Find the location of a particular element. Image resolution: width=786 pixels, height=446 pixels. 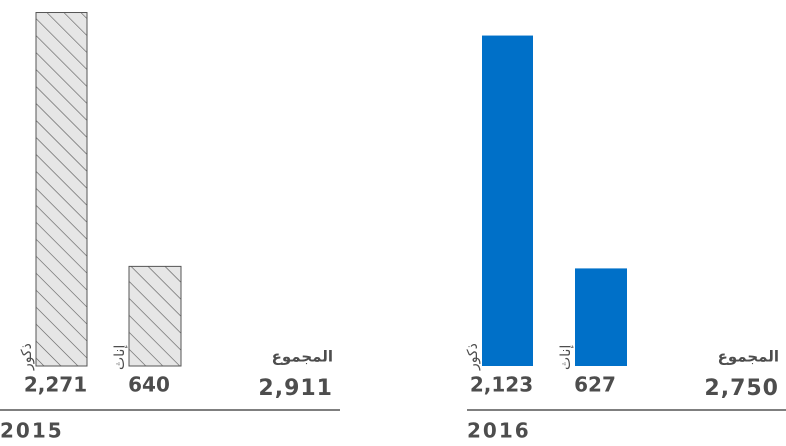

year-title: 2015 is located at coordinates (32, 431).